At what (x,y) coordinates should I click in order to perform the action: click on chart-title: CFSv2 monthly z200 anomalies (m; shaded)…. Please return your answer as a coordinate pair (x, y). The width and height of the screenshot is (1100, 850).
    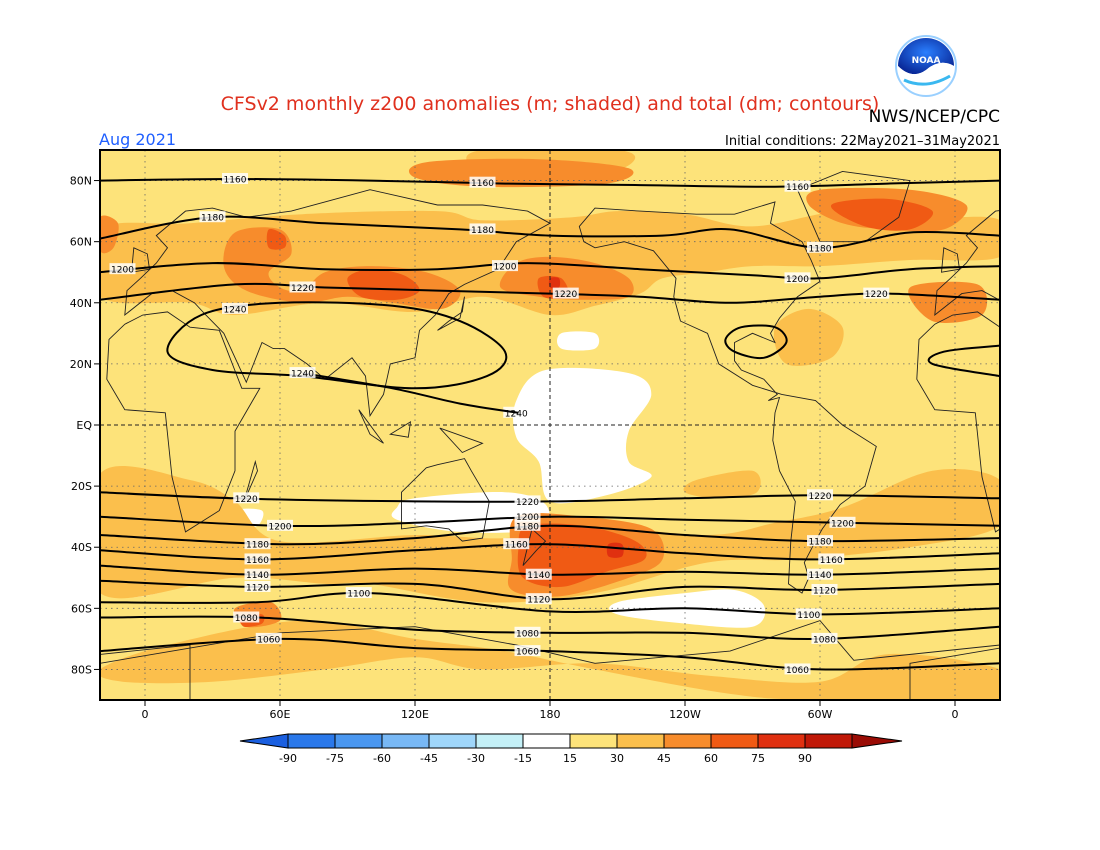
    Looking at the image, I should click on (550, 104).